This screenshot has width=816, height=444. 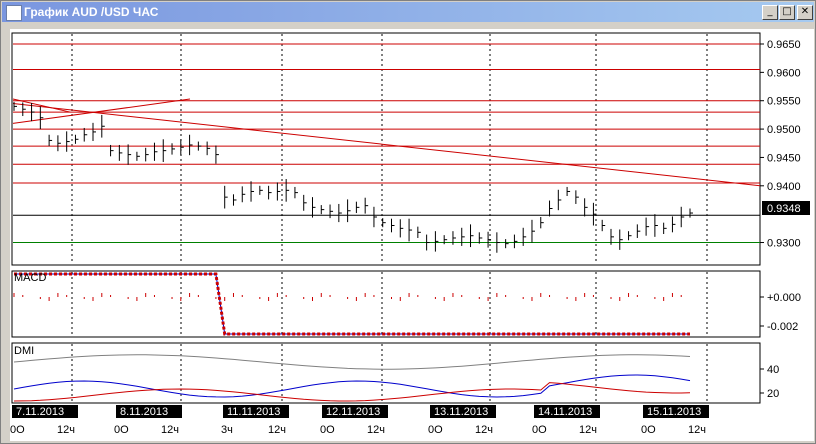 What do you see at coordinates (784, 298) in the screenshot?
I see `macd-tick-label: +0.000` at bounding box center [784, 298].